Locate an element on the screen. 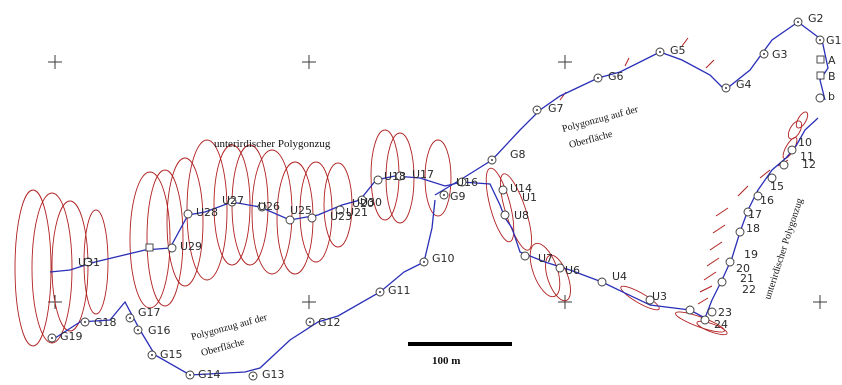  marker-labels: A B b is located at coordinates (832, 78).